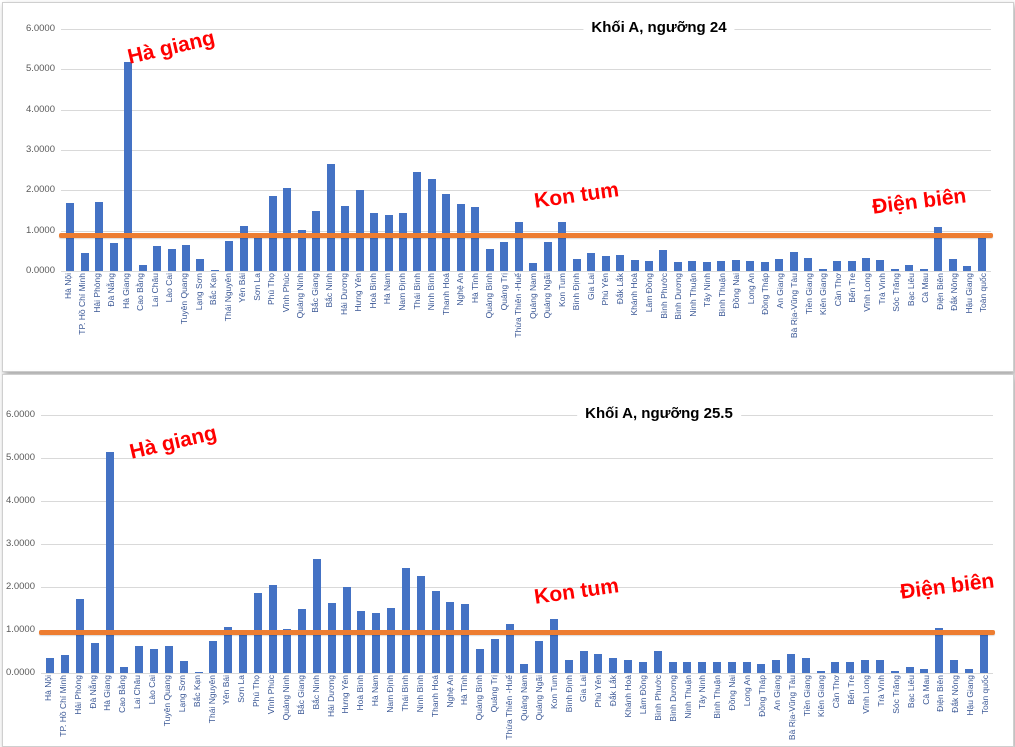  Describe the element at coordinates (721, 295) in the screenshot. I see `x-category-label: Bình Thuận` at that location.